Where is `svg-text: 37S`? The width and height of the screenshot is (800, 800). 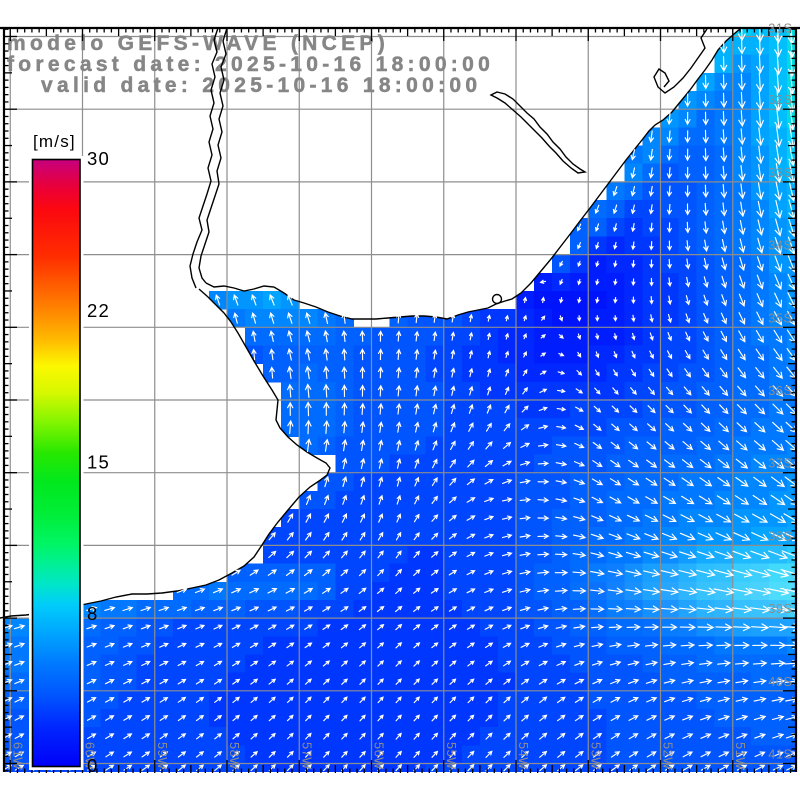 svg-text: 37S is located at coordinates (780, 463).